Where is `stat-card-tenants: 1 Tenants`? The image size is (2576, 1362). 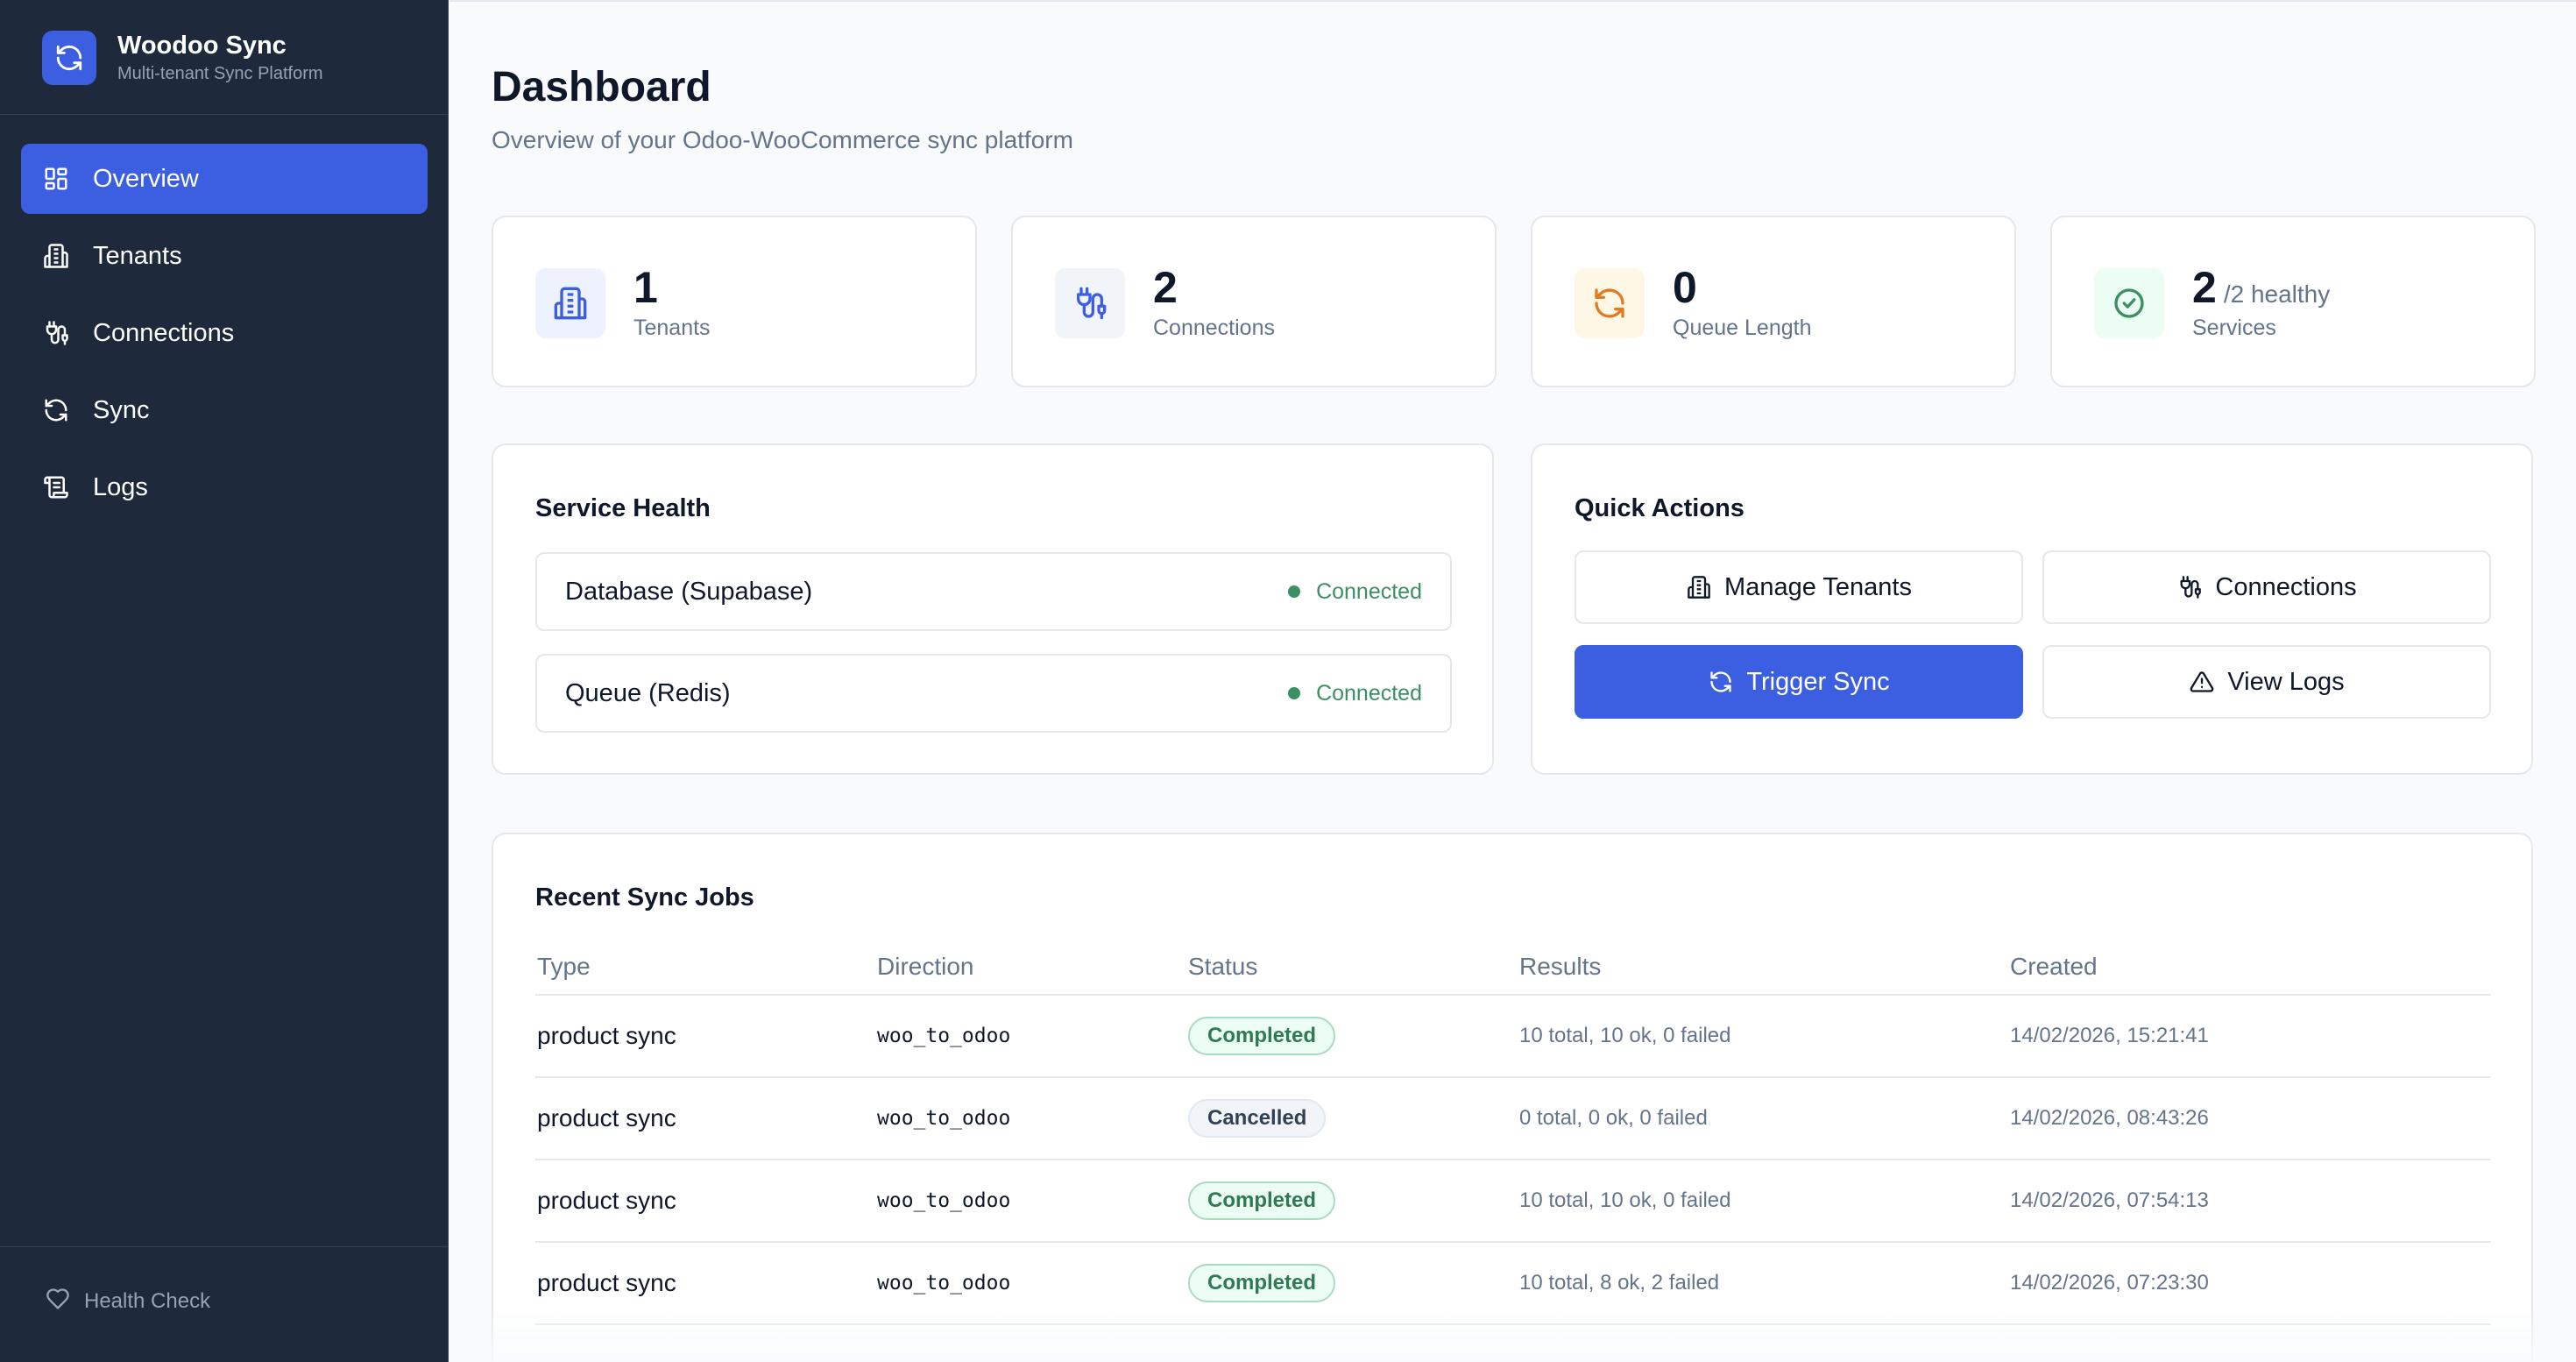
stat-card-tenants: 1 Tenants is located at coordinates (734, 301).